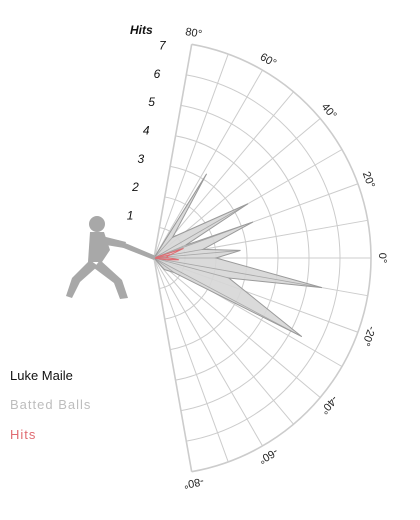 Image resolution: width=420 pixels, height=520 pixels. Describe the element at coordinates (51, 404) in the screenshot. I see `legend-batted-balls: Batted Balls` at that location.